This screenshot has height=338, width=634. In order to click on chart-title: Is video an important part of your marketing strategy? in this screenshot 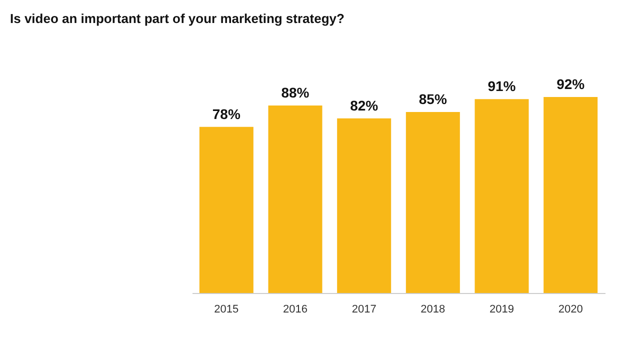, I will do `click(177, 18)`.